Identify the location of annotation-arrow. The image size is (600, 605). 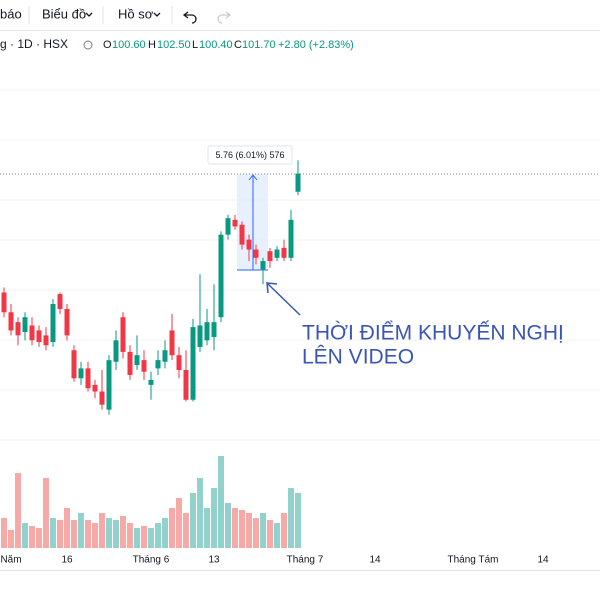
(284, 299).